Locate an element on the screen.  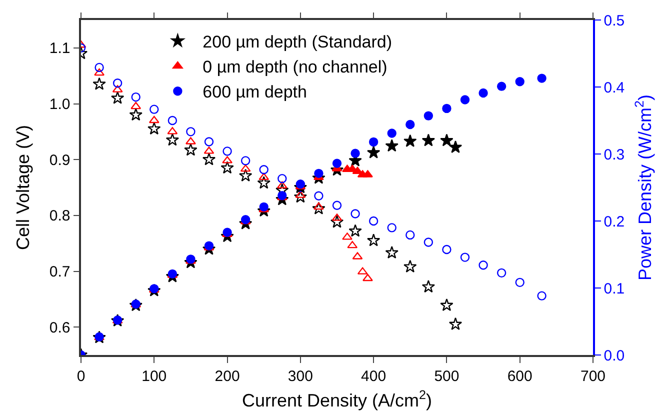
y-axis-title: Cell Voltage (V) is located at coordinates (23, 187).